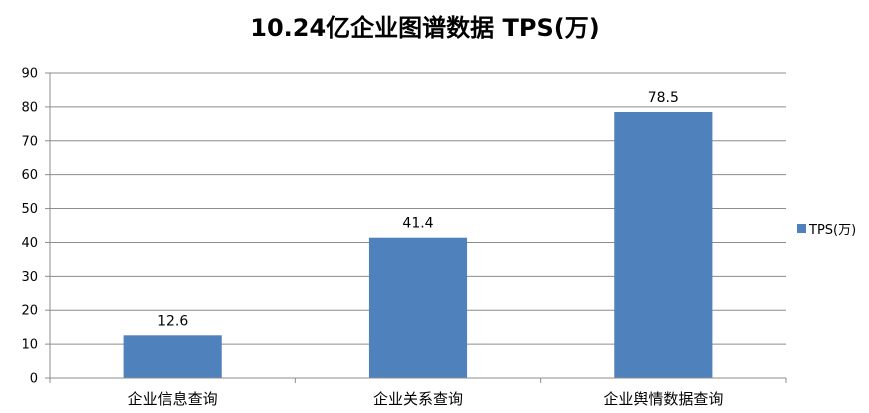 This screenshot has width=869, height=413. I want to click on y-tick-label: 70, so click(29, 141).